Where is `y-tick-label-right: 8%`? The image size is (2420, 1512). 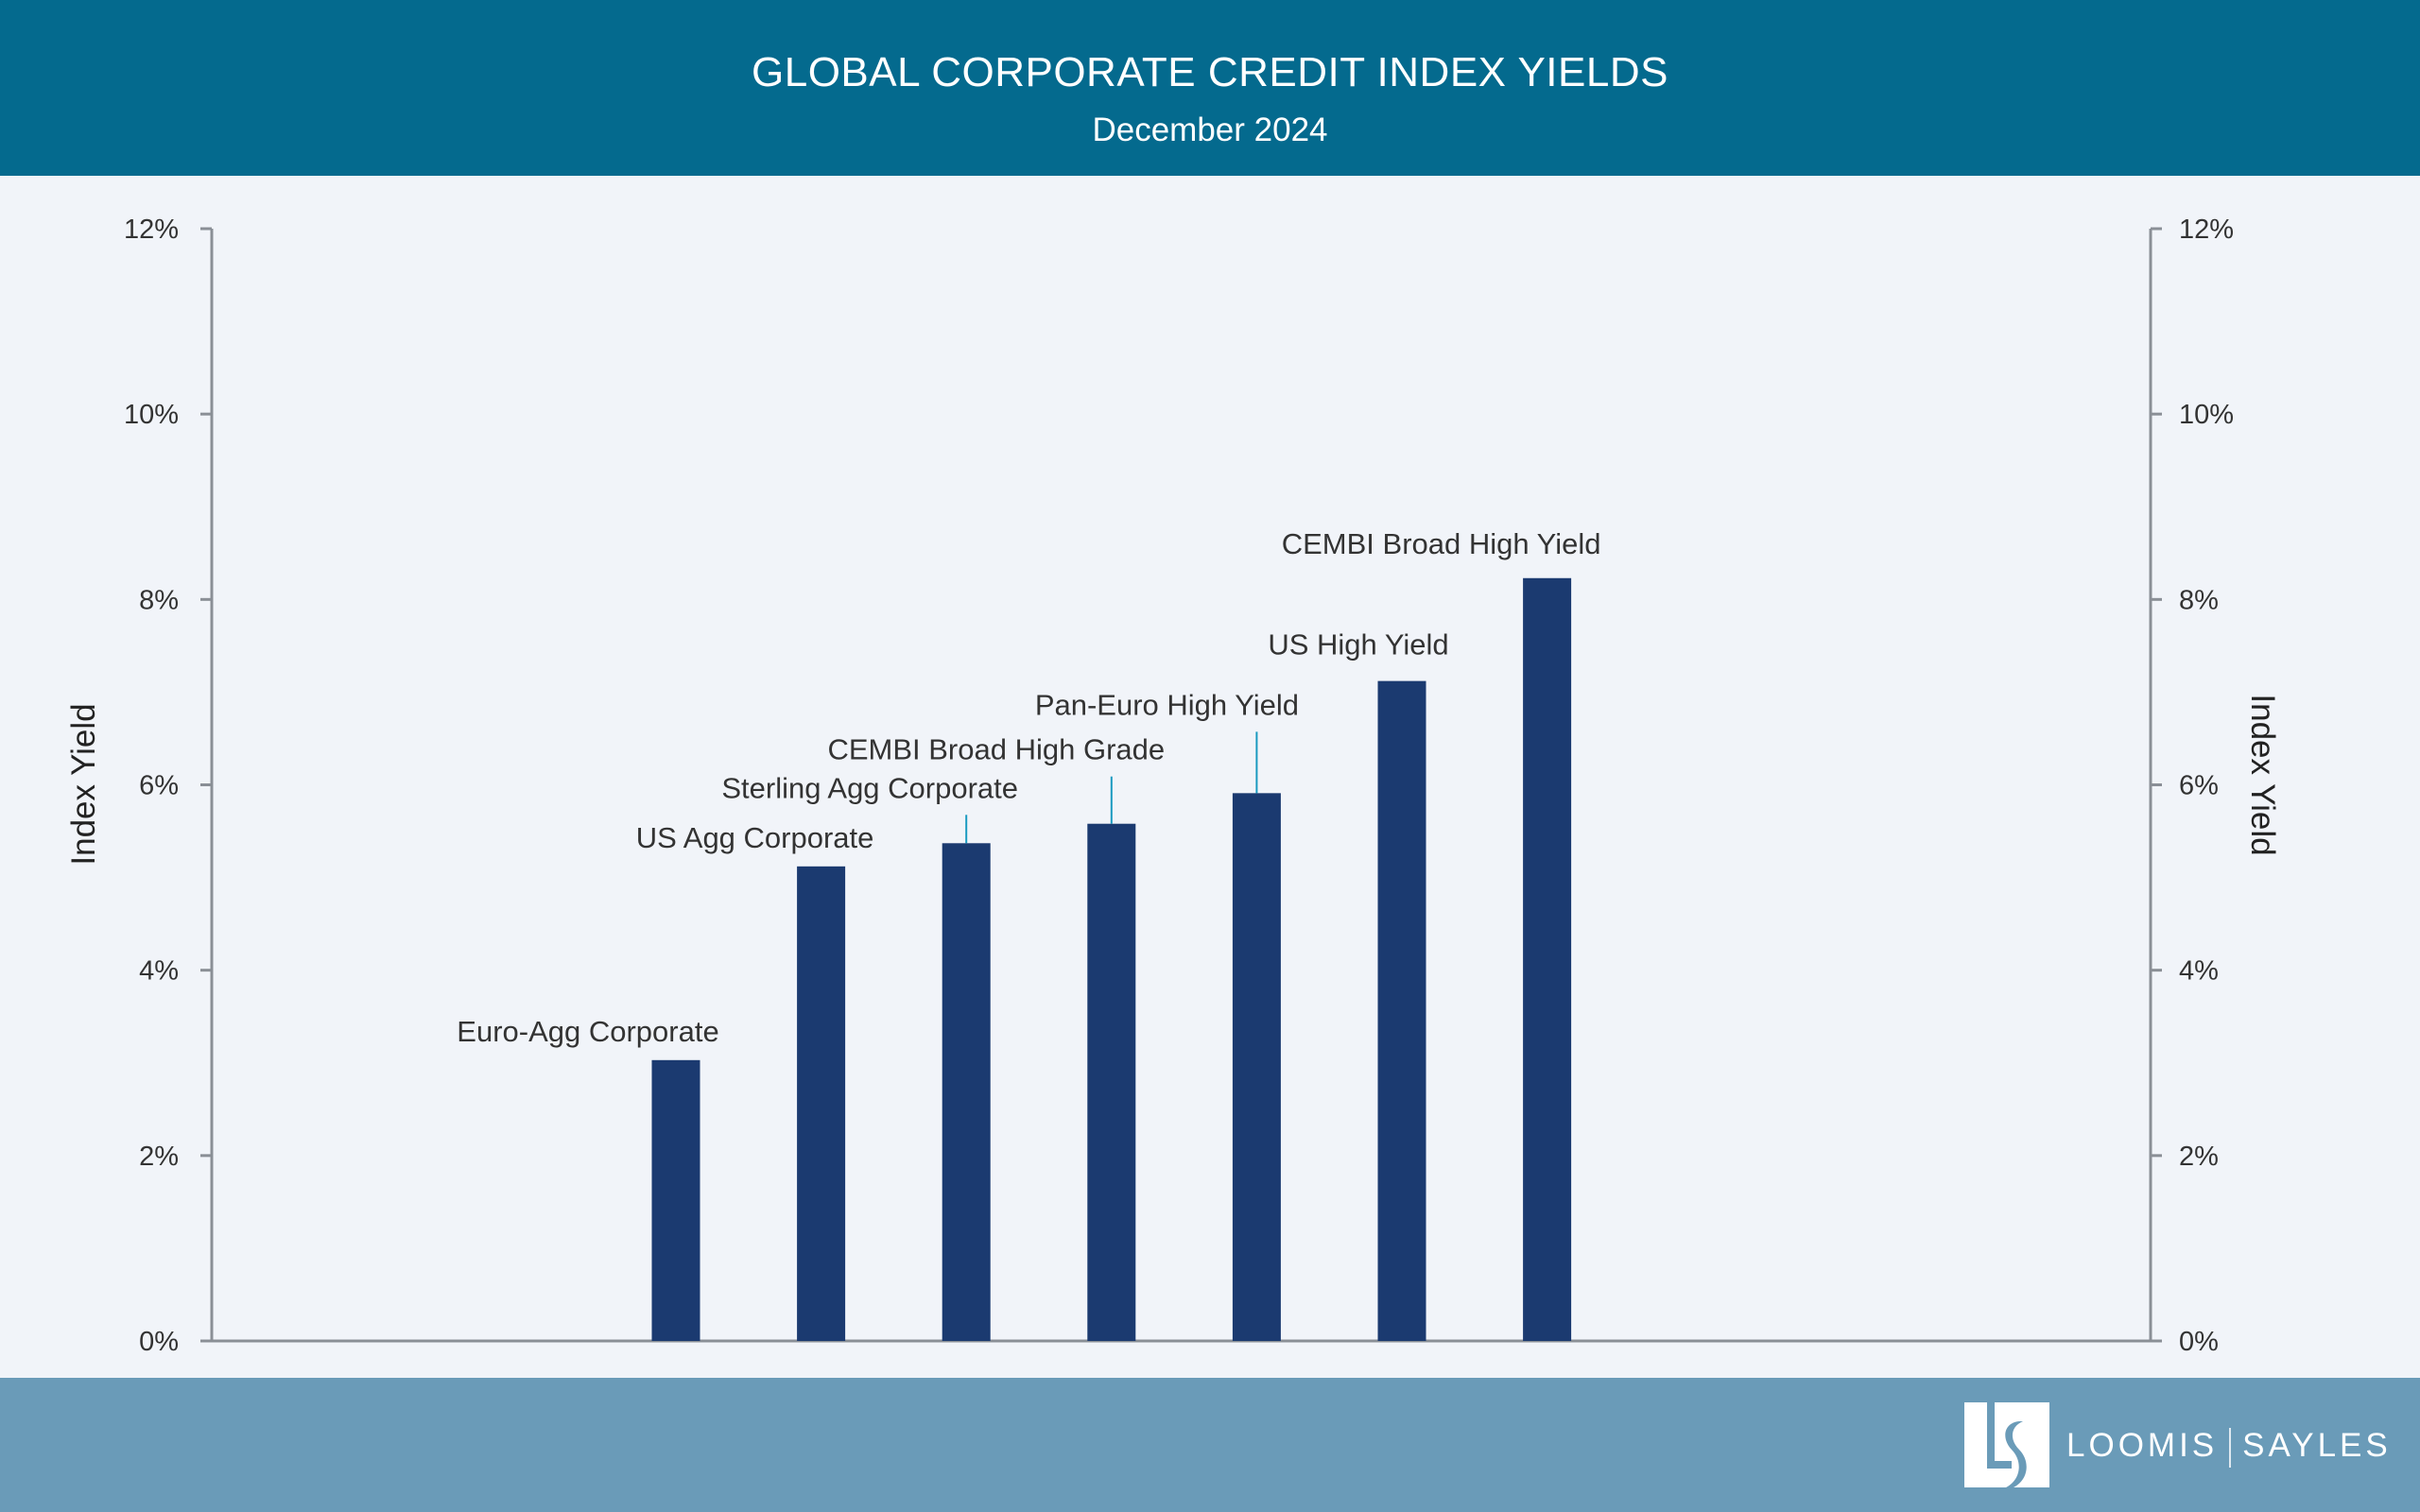 y-tick-label-right: 8% is located at coordinates (2199, 600).